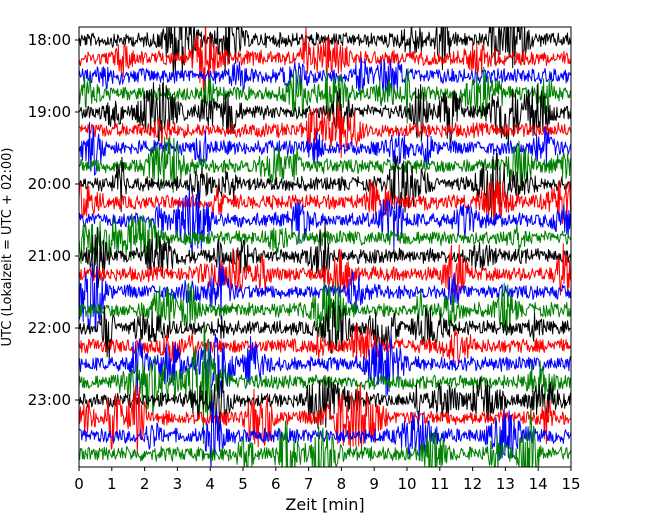 The image size is (650, 520). What do you see at coordinates (49, 112) in the screenshot?
I see `y-tick-label: 19:00` at bounding box center [49, 112].